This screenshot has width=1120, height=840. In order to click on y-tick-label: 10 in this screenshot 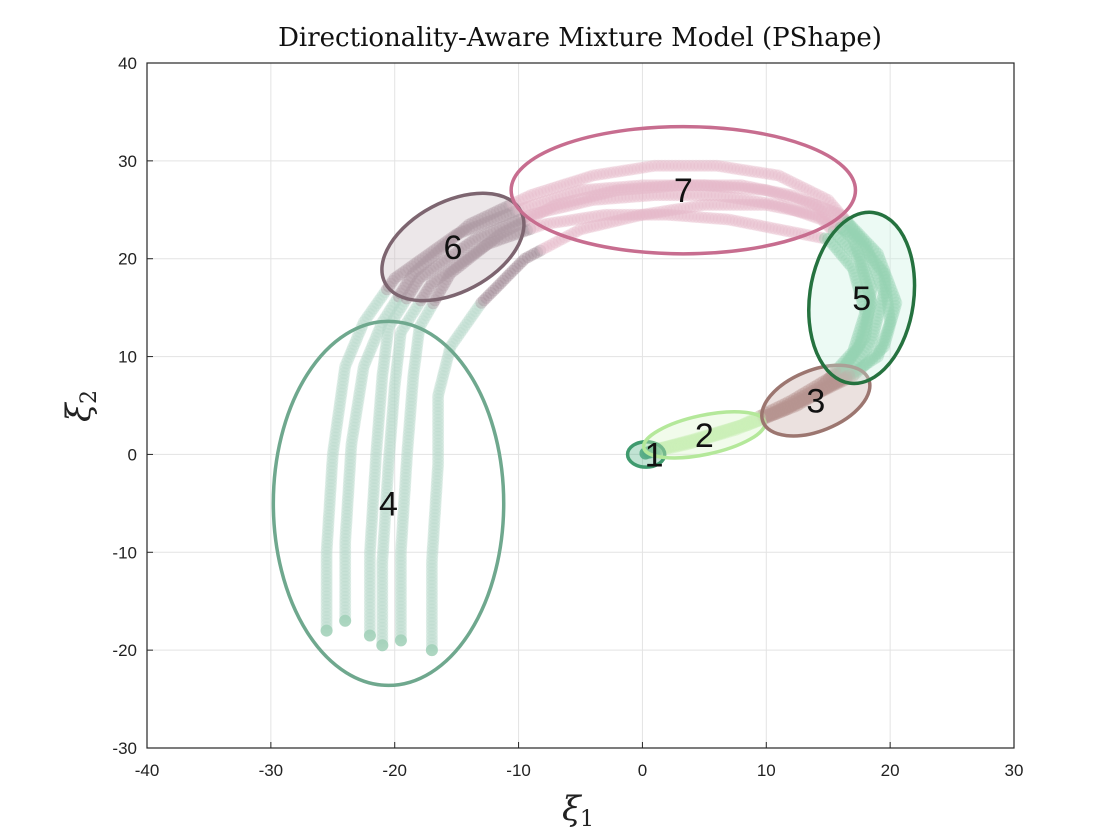, I will do `click(127, 357)`.